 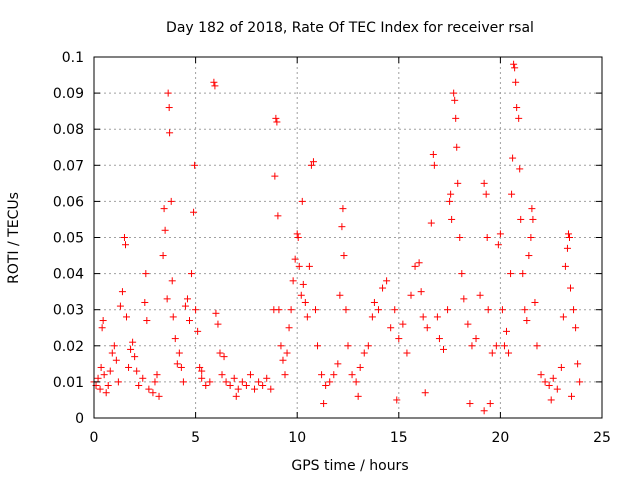 I want to click on x-tick-label: 5, so click(x=195, y=438).